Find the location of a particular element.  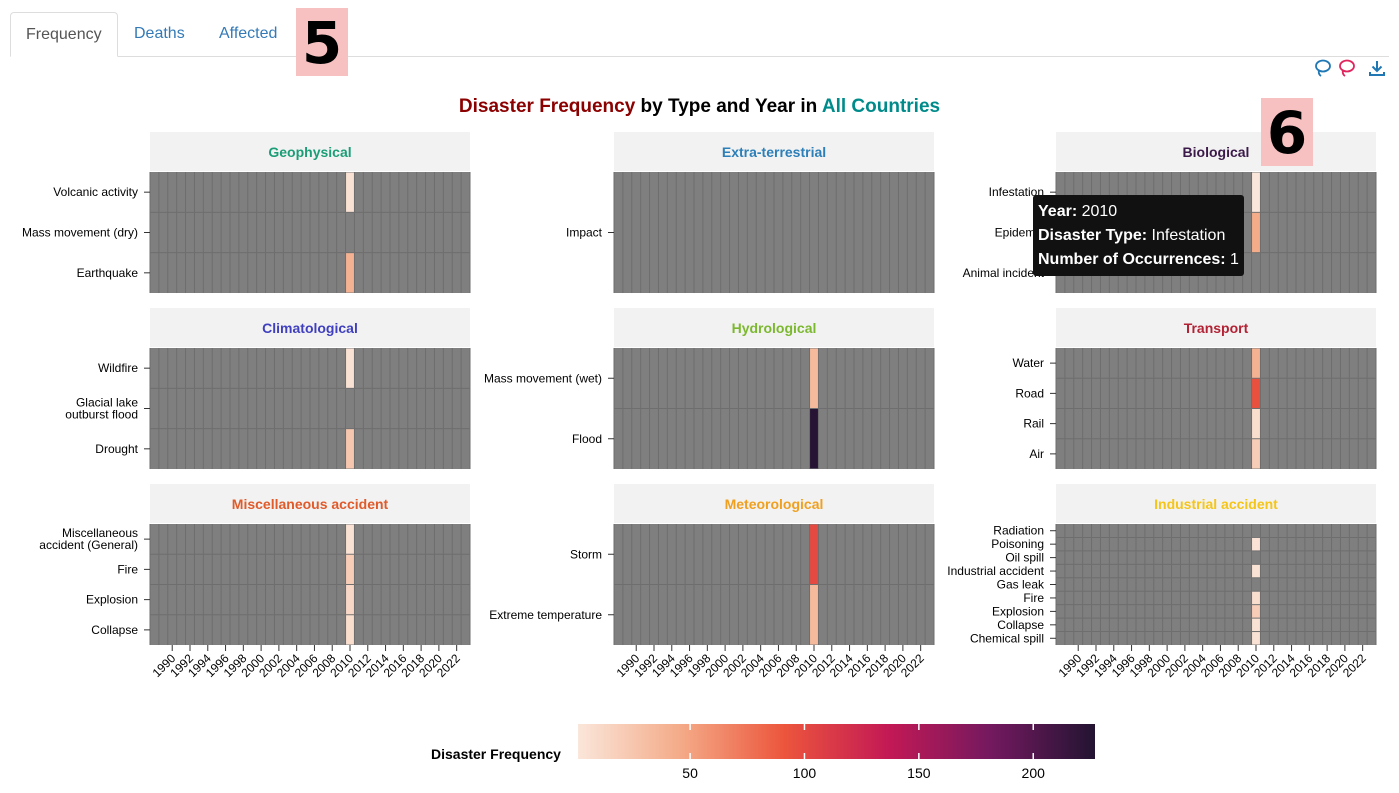

y-tick-label: Air is located at coordinates (1036, 454).